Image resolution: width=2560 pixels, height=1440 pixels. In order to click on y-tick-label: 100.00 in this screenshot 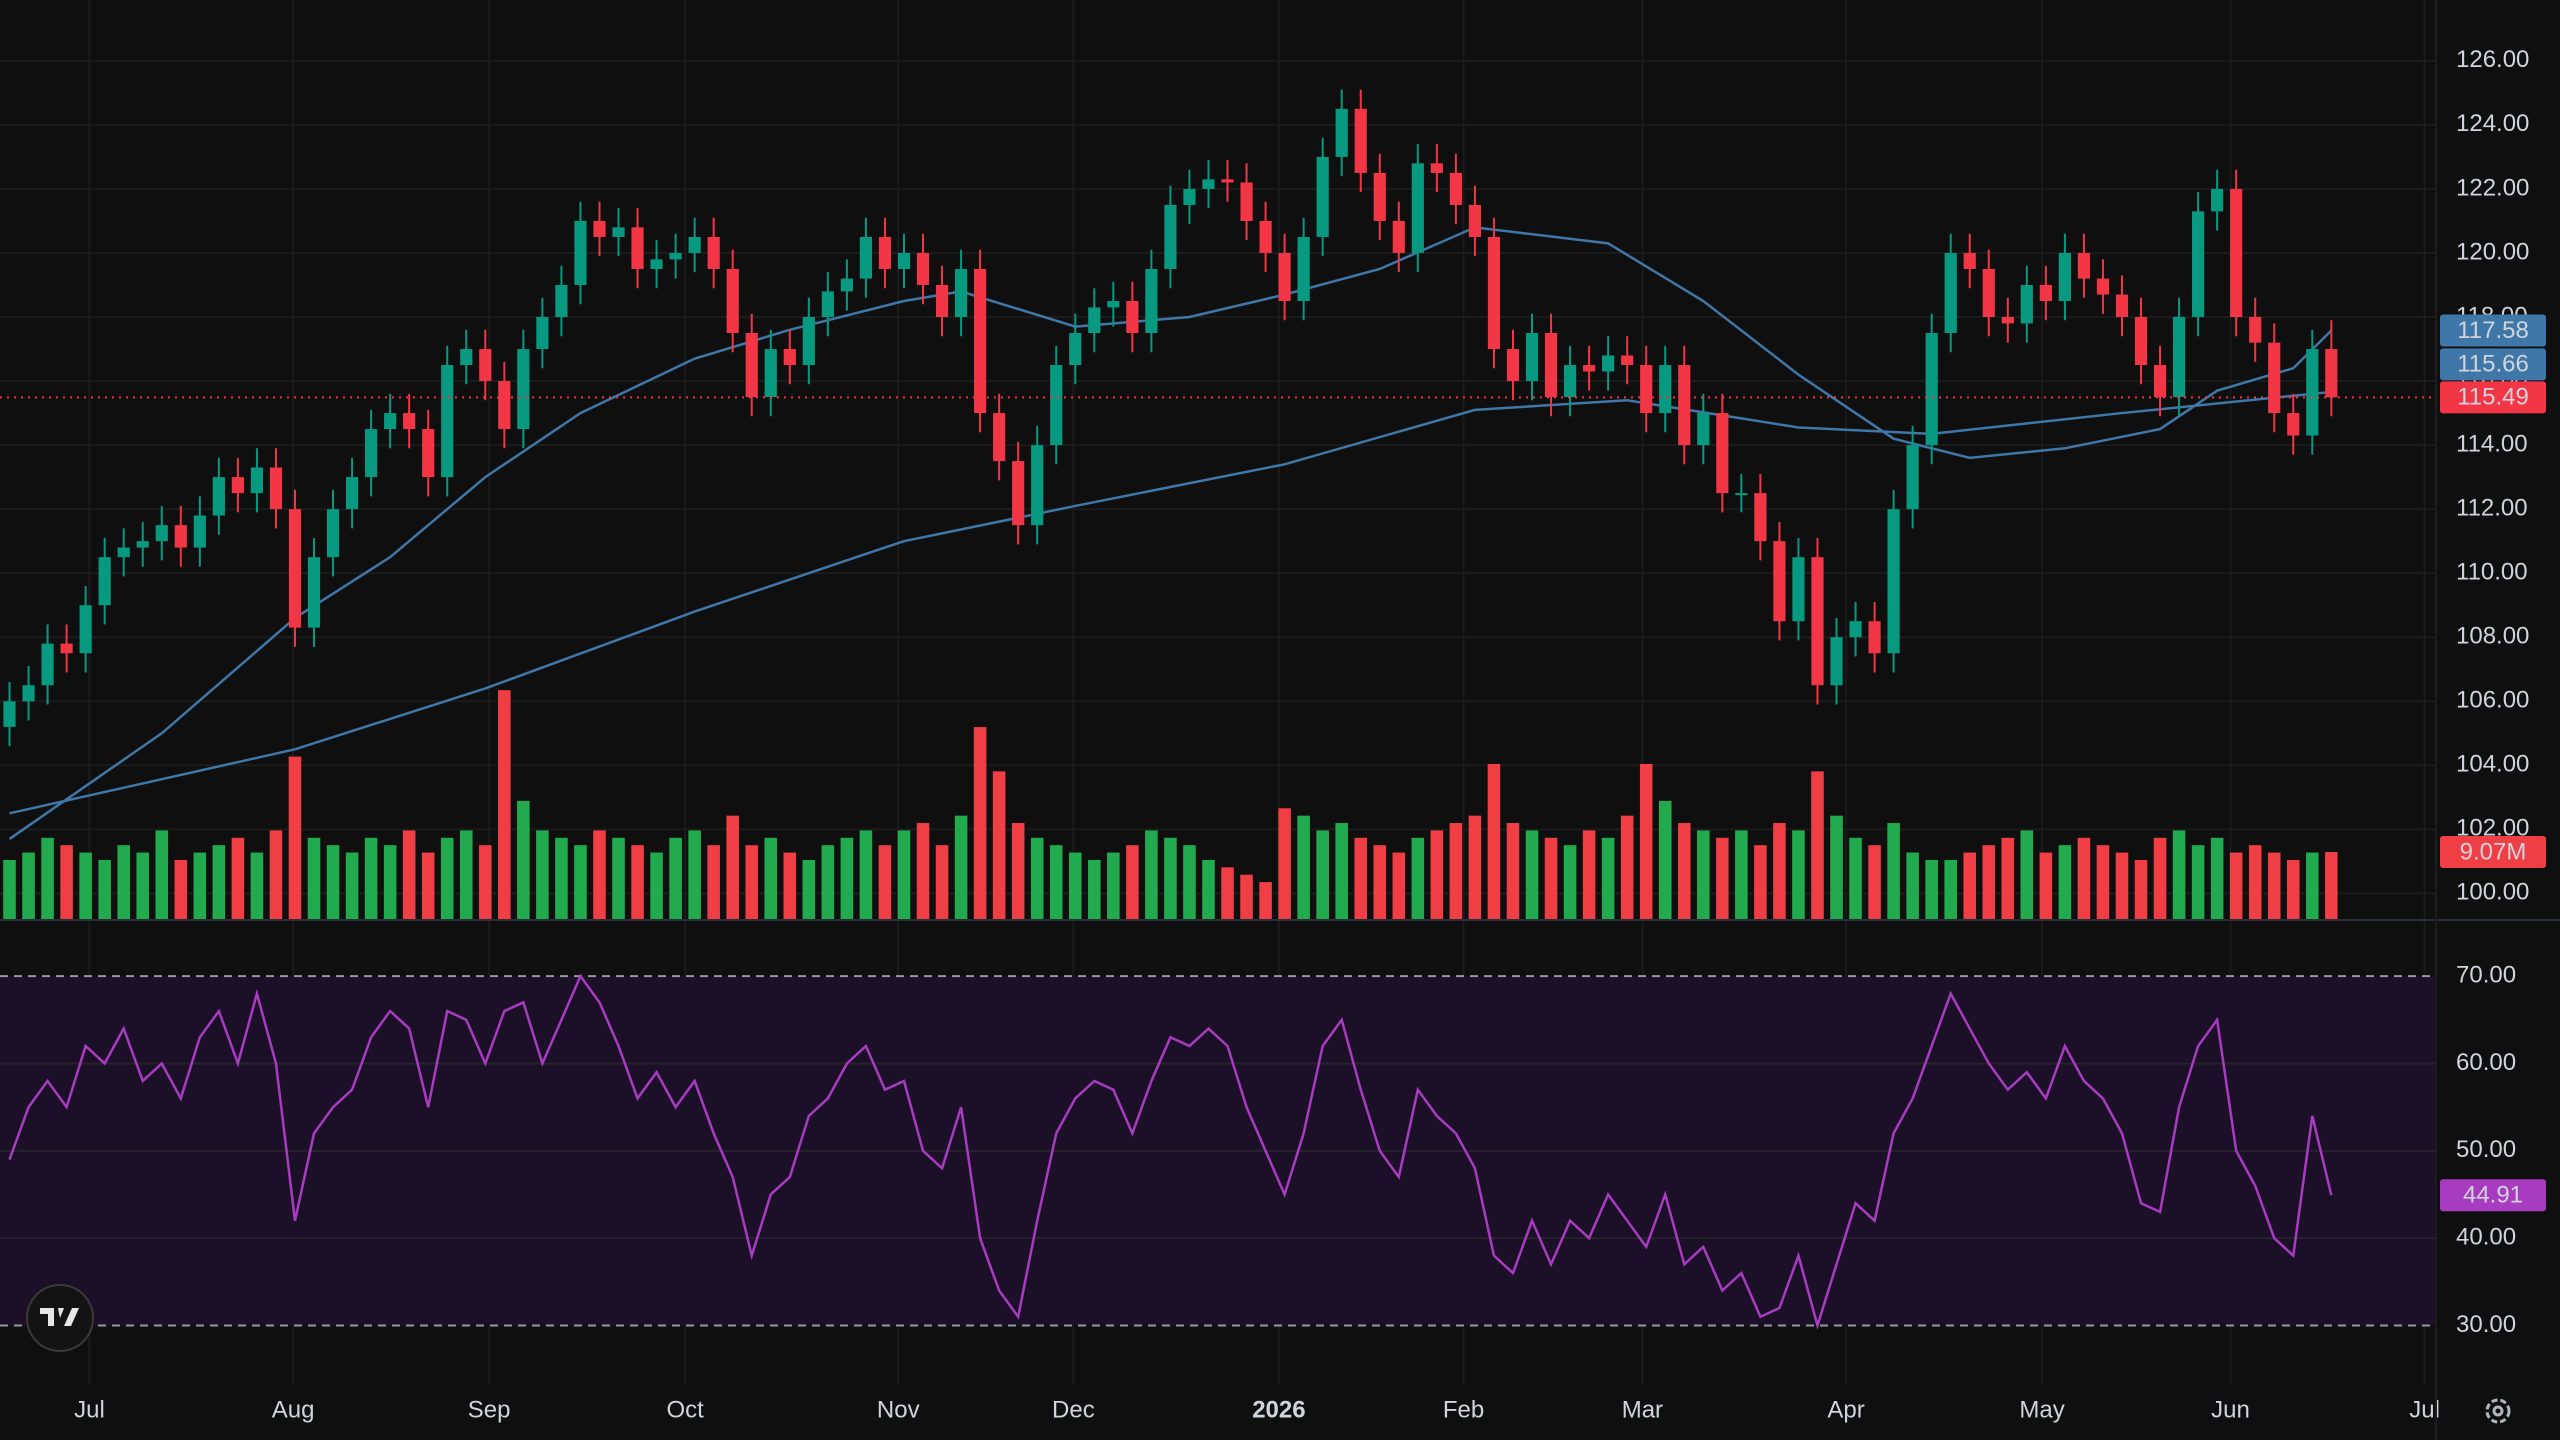, I will do `click(2492, 892)`.